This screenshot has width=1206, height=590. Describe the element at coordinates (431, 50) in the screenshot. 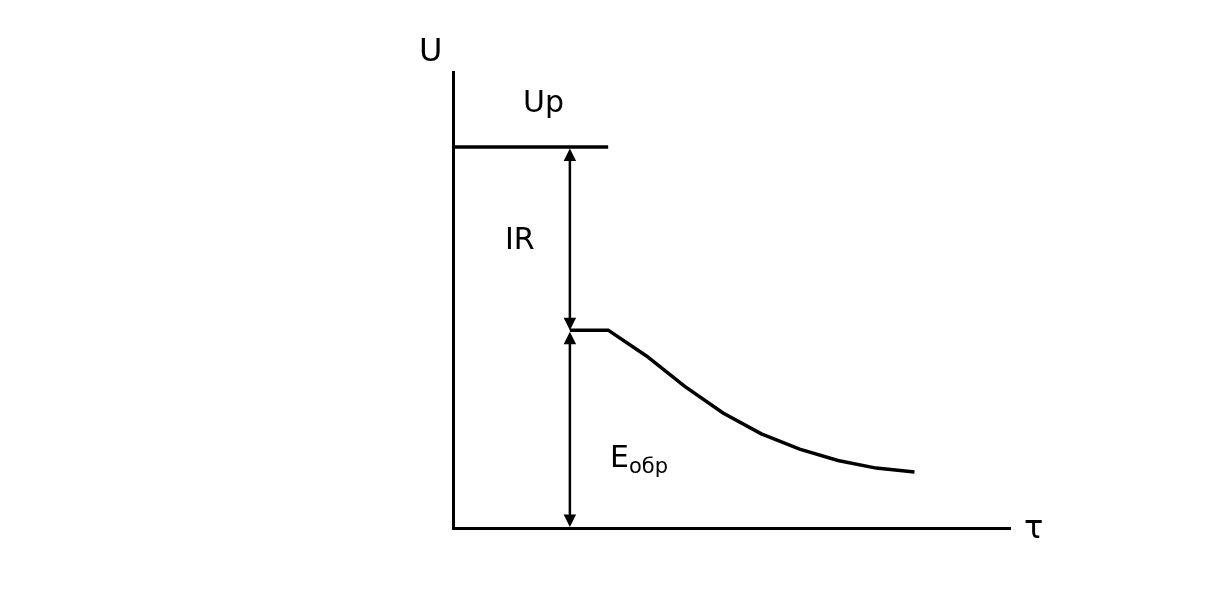

I see `y-axis-title: U` at that location.